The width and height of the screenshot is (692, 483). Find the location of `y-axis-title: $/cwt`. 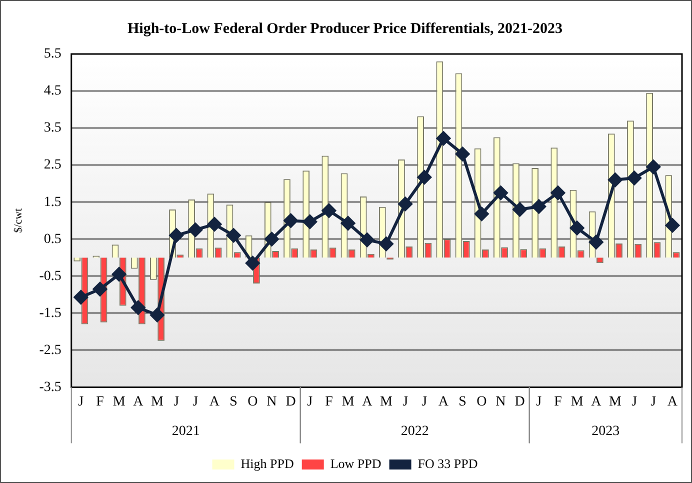

y-axis-title: $/cwt is located at coordinates (18, 220).